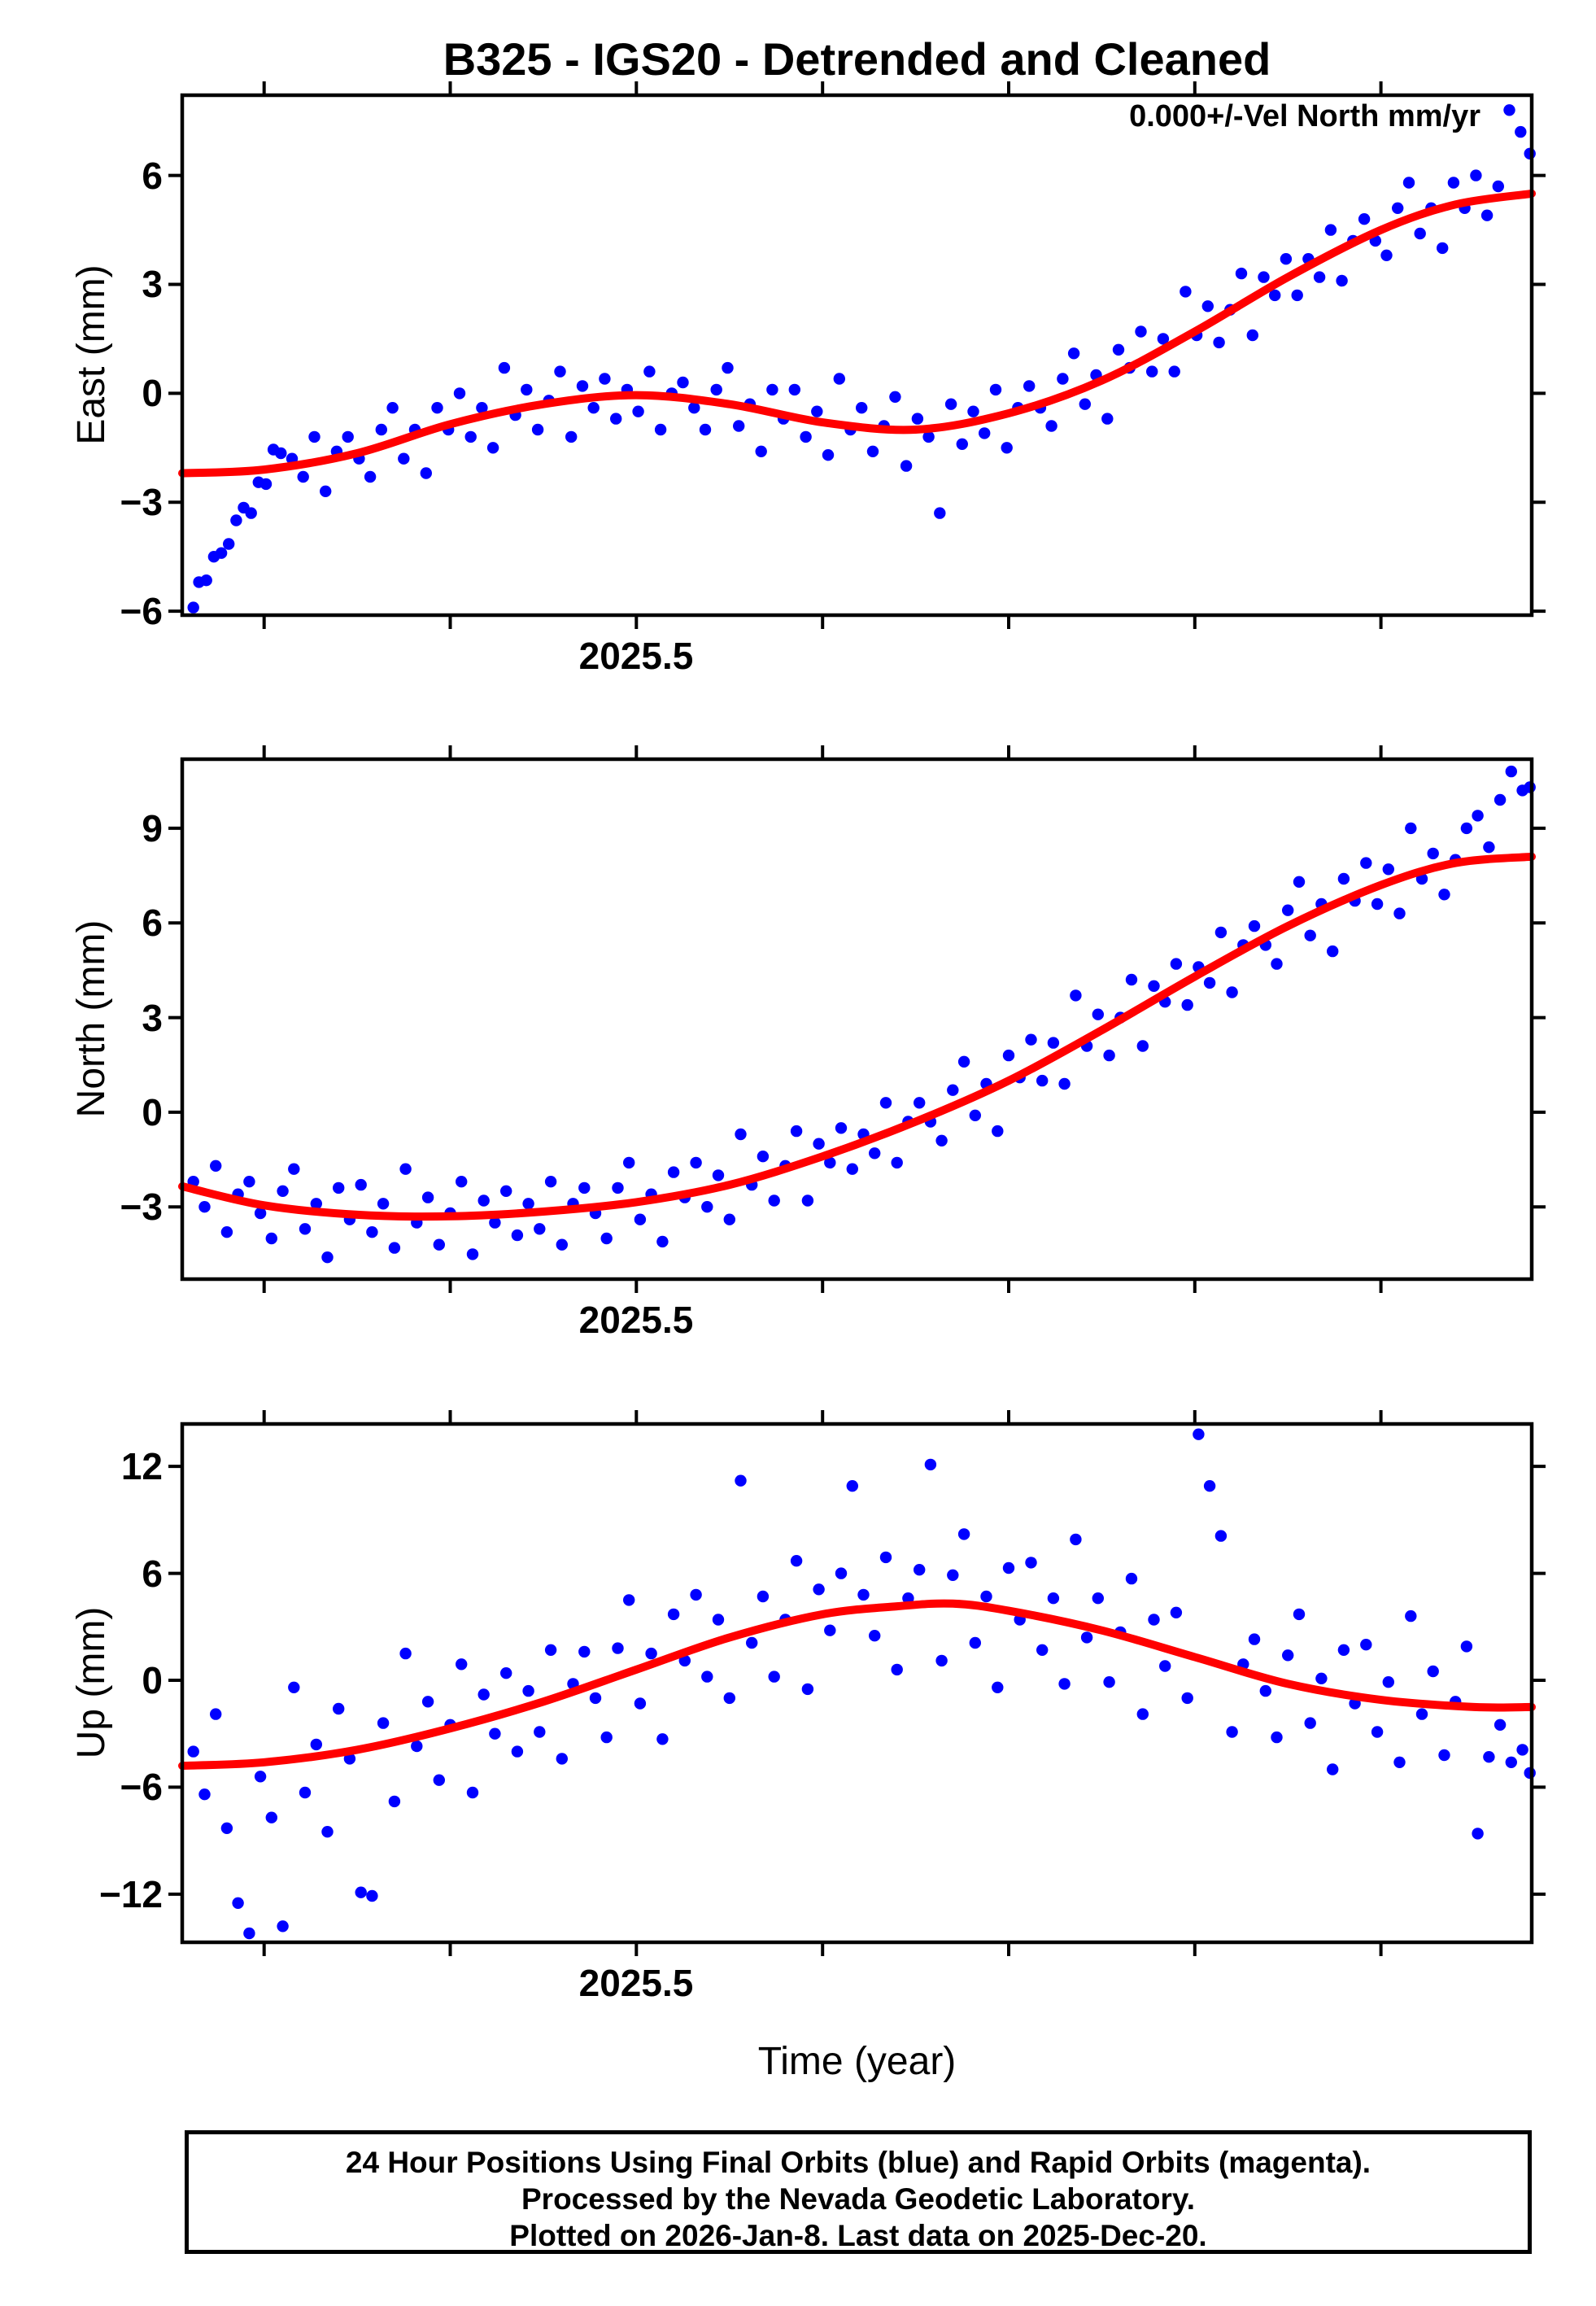 This screenshot has width=1596, height=2306. Describe the element at coordinates (91, 354) in the screenshot. I see `east-axis-title: East (mm)` at that location.